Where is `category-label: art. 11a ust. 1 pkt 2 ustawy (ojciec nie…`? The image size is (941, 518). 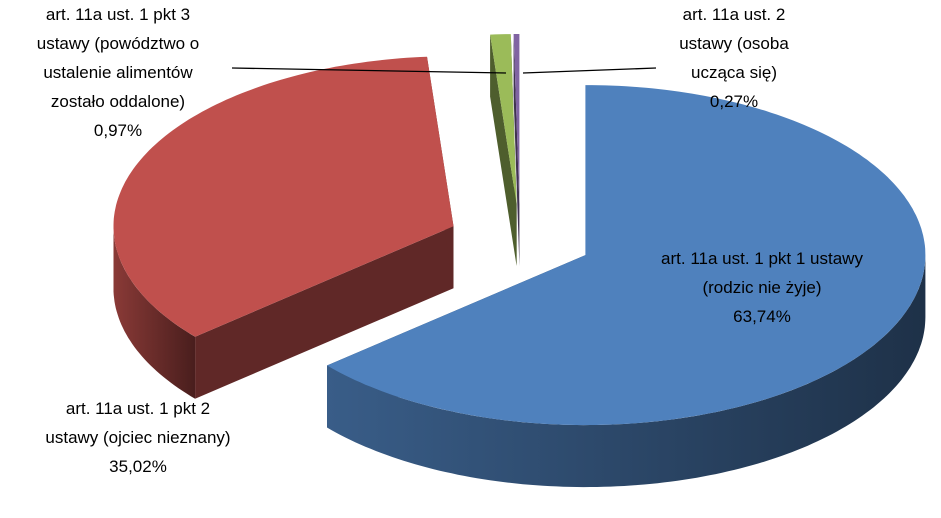
category-label: art. 11a ust. 1 pkt 2 ustawy (ojciec nie… is located at coordinates (138, 423).